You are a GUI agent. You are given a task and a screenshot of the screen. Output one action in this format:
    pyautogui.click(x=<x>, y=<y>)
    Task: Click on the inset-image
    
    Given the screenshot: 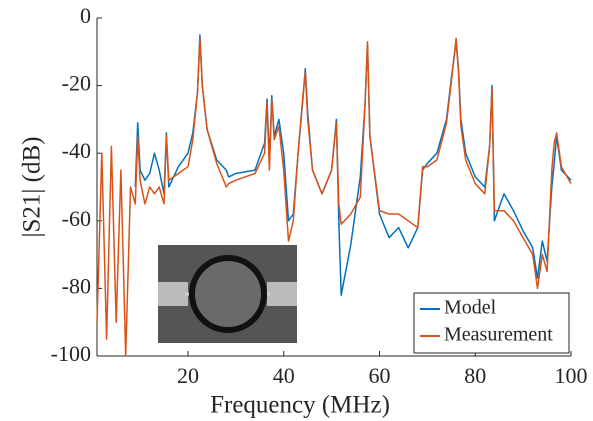 What is the action you would take?
    pyautogui.click(x=227, y=294)
    